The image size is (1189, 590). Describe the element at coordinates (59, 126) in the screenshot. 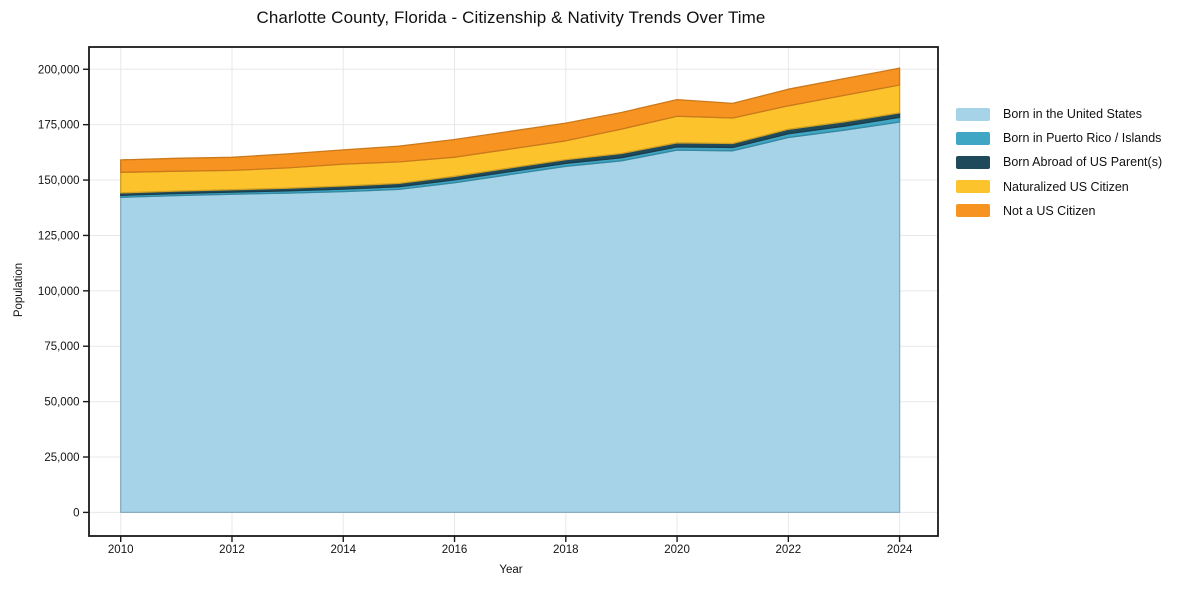

I see `y-tick-label: 175,000` at that location.